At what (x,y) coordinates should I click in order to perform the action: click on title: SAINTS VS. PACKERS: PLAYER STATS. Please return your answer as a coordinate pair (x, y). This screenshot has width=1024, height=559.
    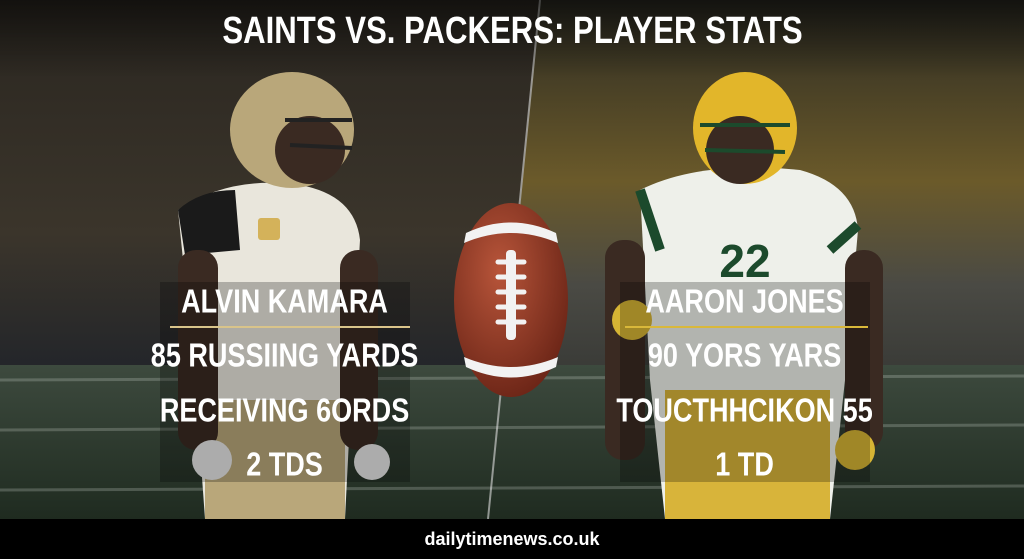
    Looking at the image, I should click on (512, 31).